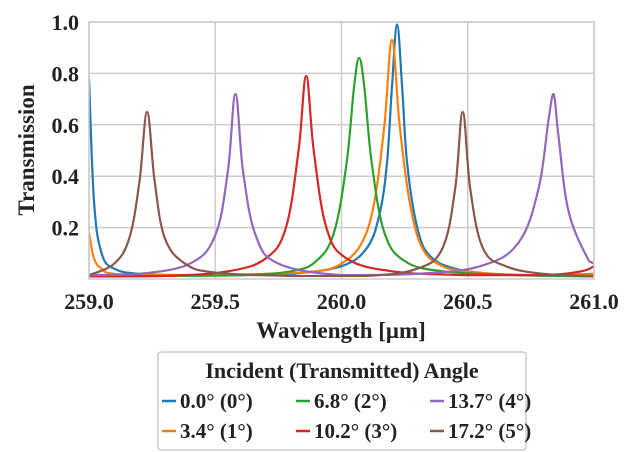  Describe the element at coordinates (26, 149) in the screenshot. I see `y-axis-label: Transmission` at that location.